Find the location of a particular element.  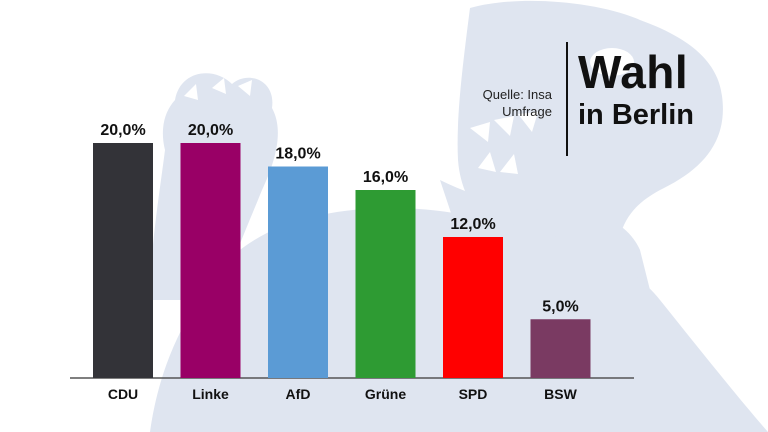

category-label: BSW is located at coordinates (560, 394).